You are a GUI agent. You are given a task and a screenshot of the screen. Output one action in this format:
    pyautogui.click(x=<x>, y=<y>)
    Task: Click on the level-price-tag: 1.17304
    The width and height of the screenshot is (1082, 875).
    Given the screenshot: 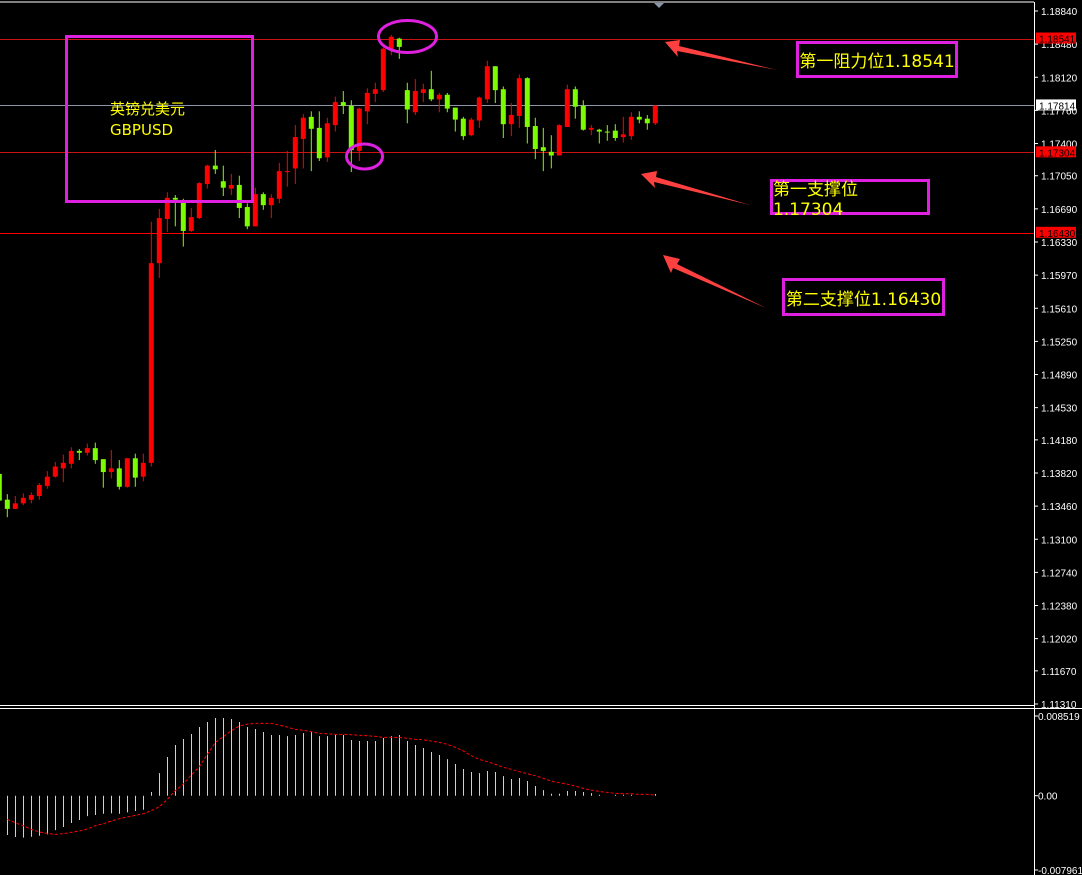 What is the action you would take?
    pyautogui.click(x=1057, y=153)
    